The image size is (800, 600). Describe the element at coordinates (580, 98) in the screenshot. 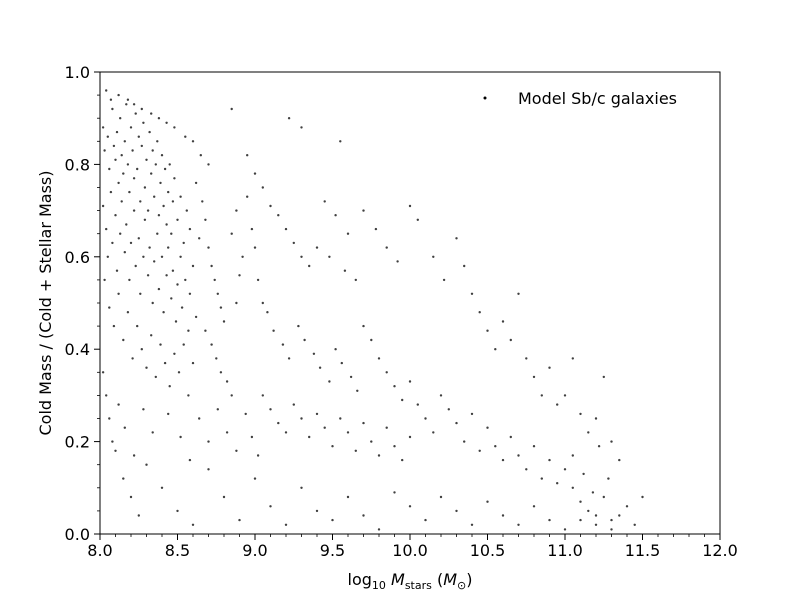

I see `legend: Model Sb/c galaxies` at that location.